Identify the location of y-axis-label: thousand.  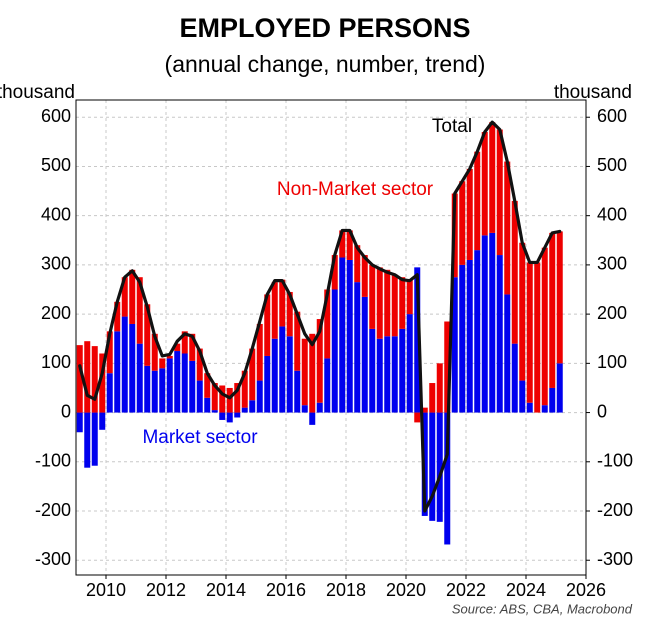
(37, 92).